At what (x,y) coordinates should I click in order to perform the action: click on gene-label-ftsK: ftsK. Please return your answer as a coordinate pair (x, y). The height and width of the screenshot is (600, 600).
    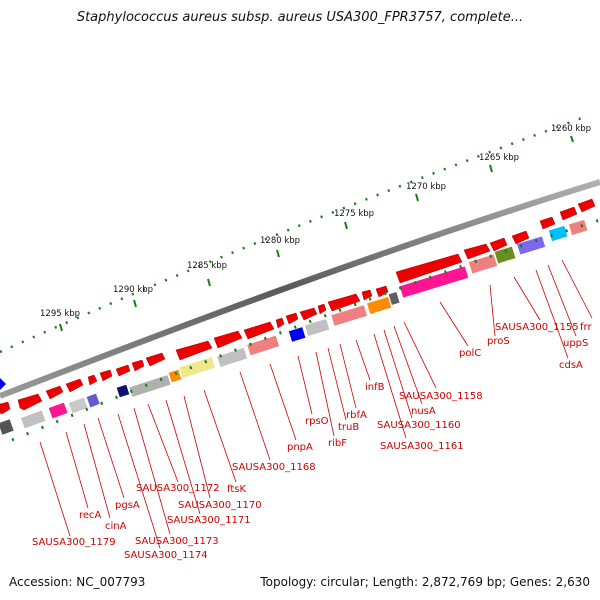
    Looking at the image, I should click on (236, 489).